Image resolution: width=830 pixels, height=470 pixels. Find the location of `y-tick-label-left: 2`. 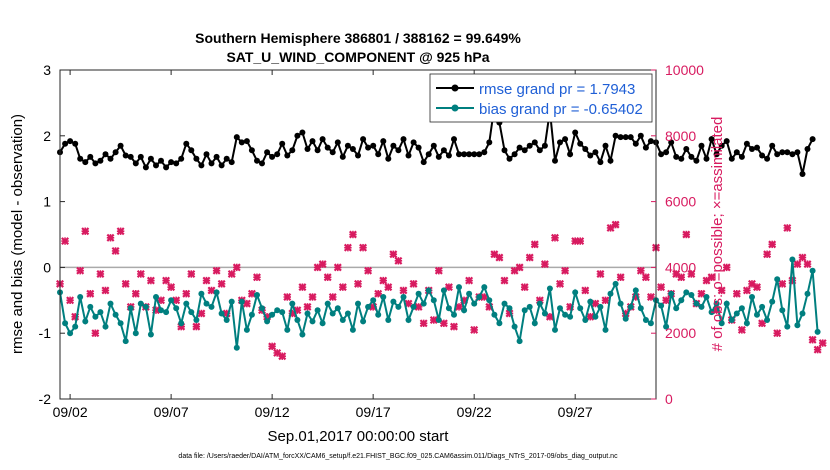

y-tick-label-left: 2 is located at coordinates (47, 136).